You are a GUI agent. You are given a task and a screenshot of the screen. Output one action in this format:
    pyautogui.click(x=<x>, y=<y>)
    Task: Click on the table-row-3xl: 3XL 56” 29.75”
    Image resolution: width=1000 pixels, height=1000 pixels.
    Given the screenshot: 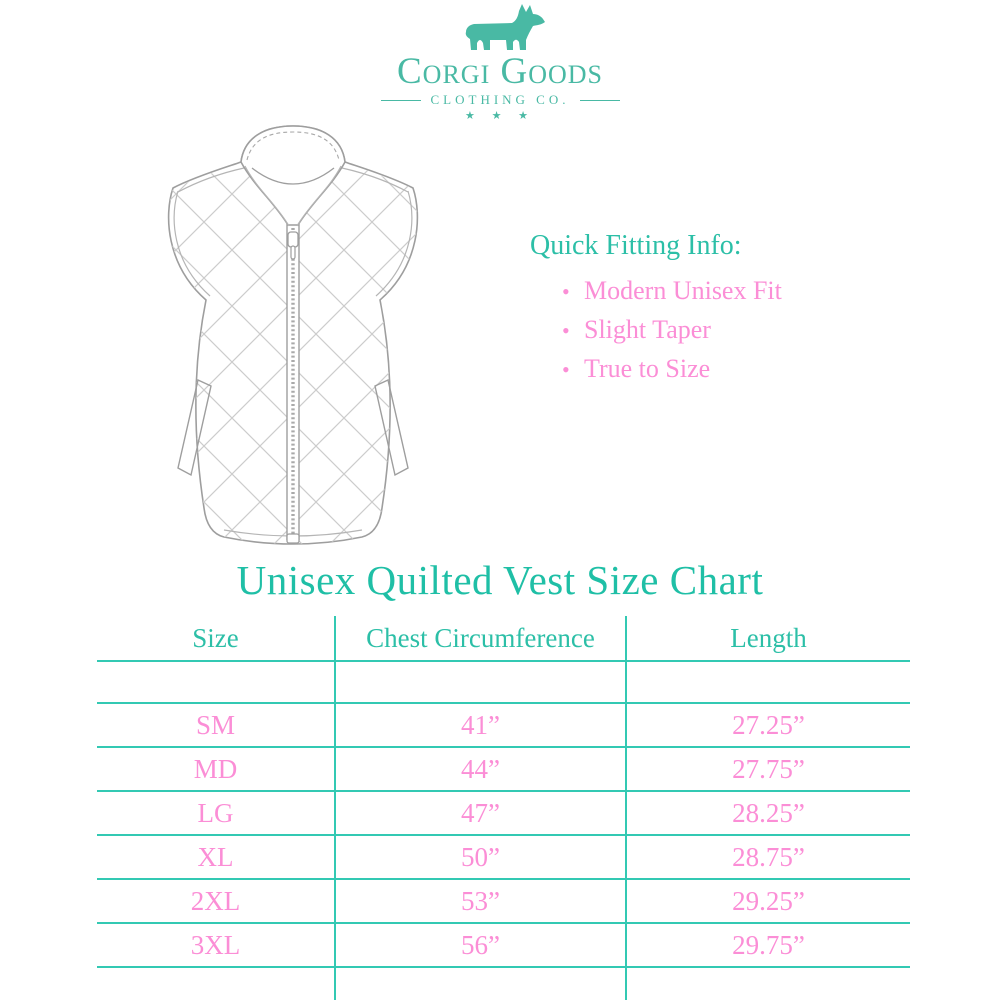 What is the action you would take?
    pyautogui.click(x=503, y=946)
    